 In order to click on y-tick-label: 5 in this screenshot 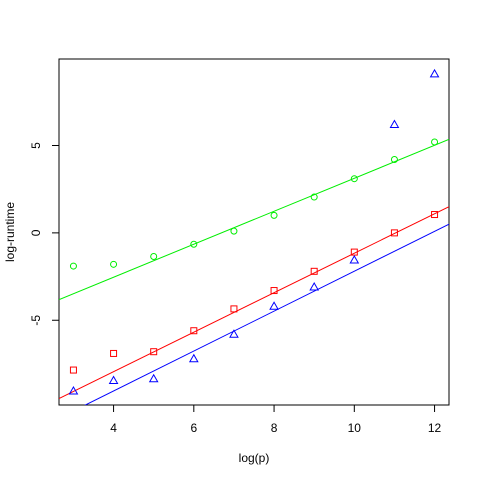, I will do `click(36, 145)`.